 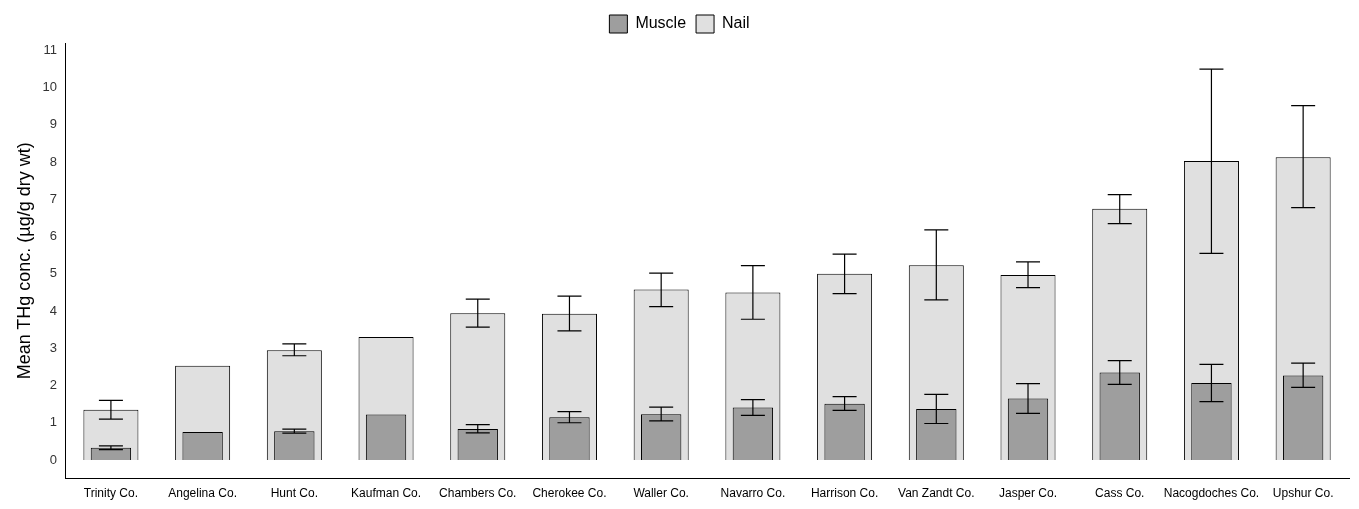 I want to click on y-tick-label: 0, so click(x=53, y=459).